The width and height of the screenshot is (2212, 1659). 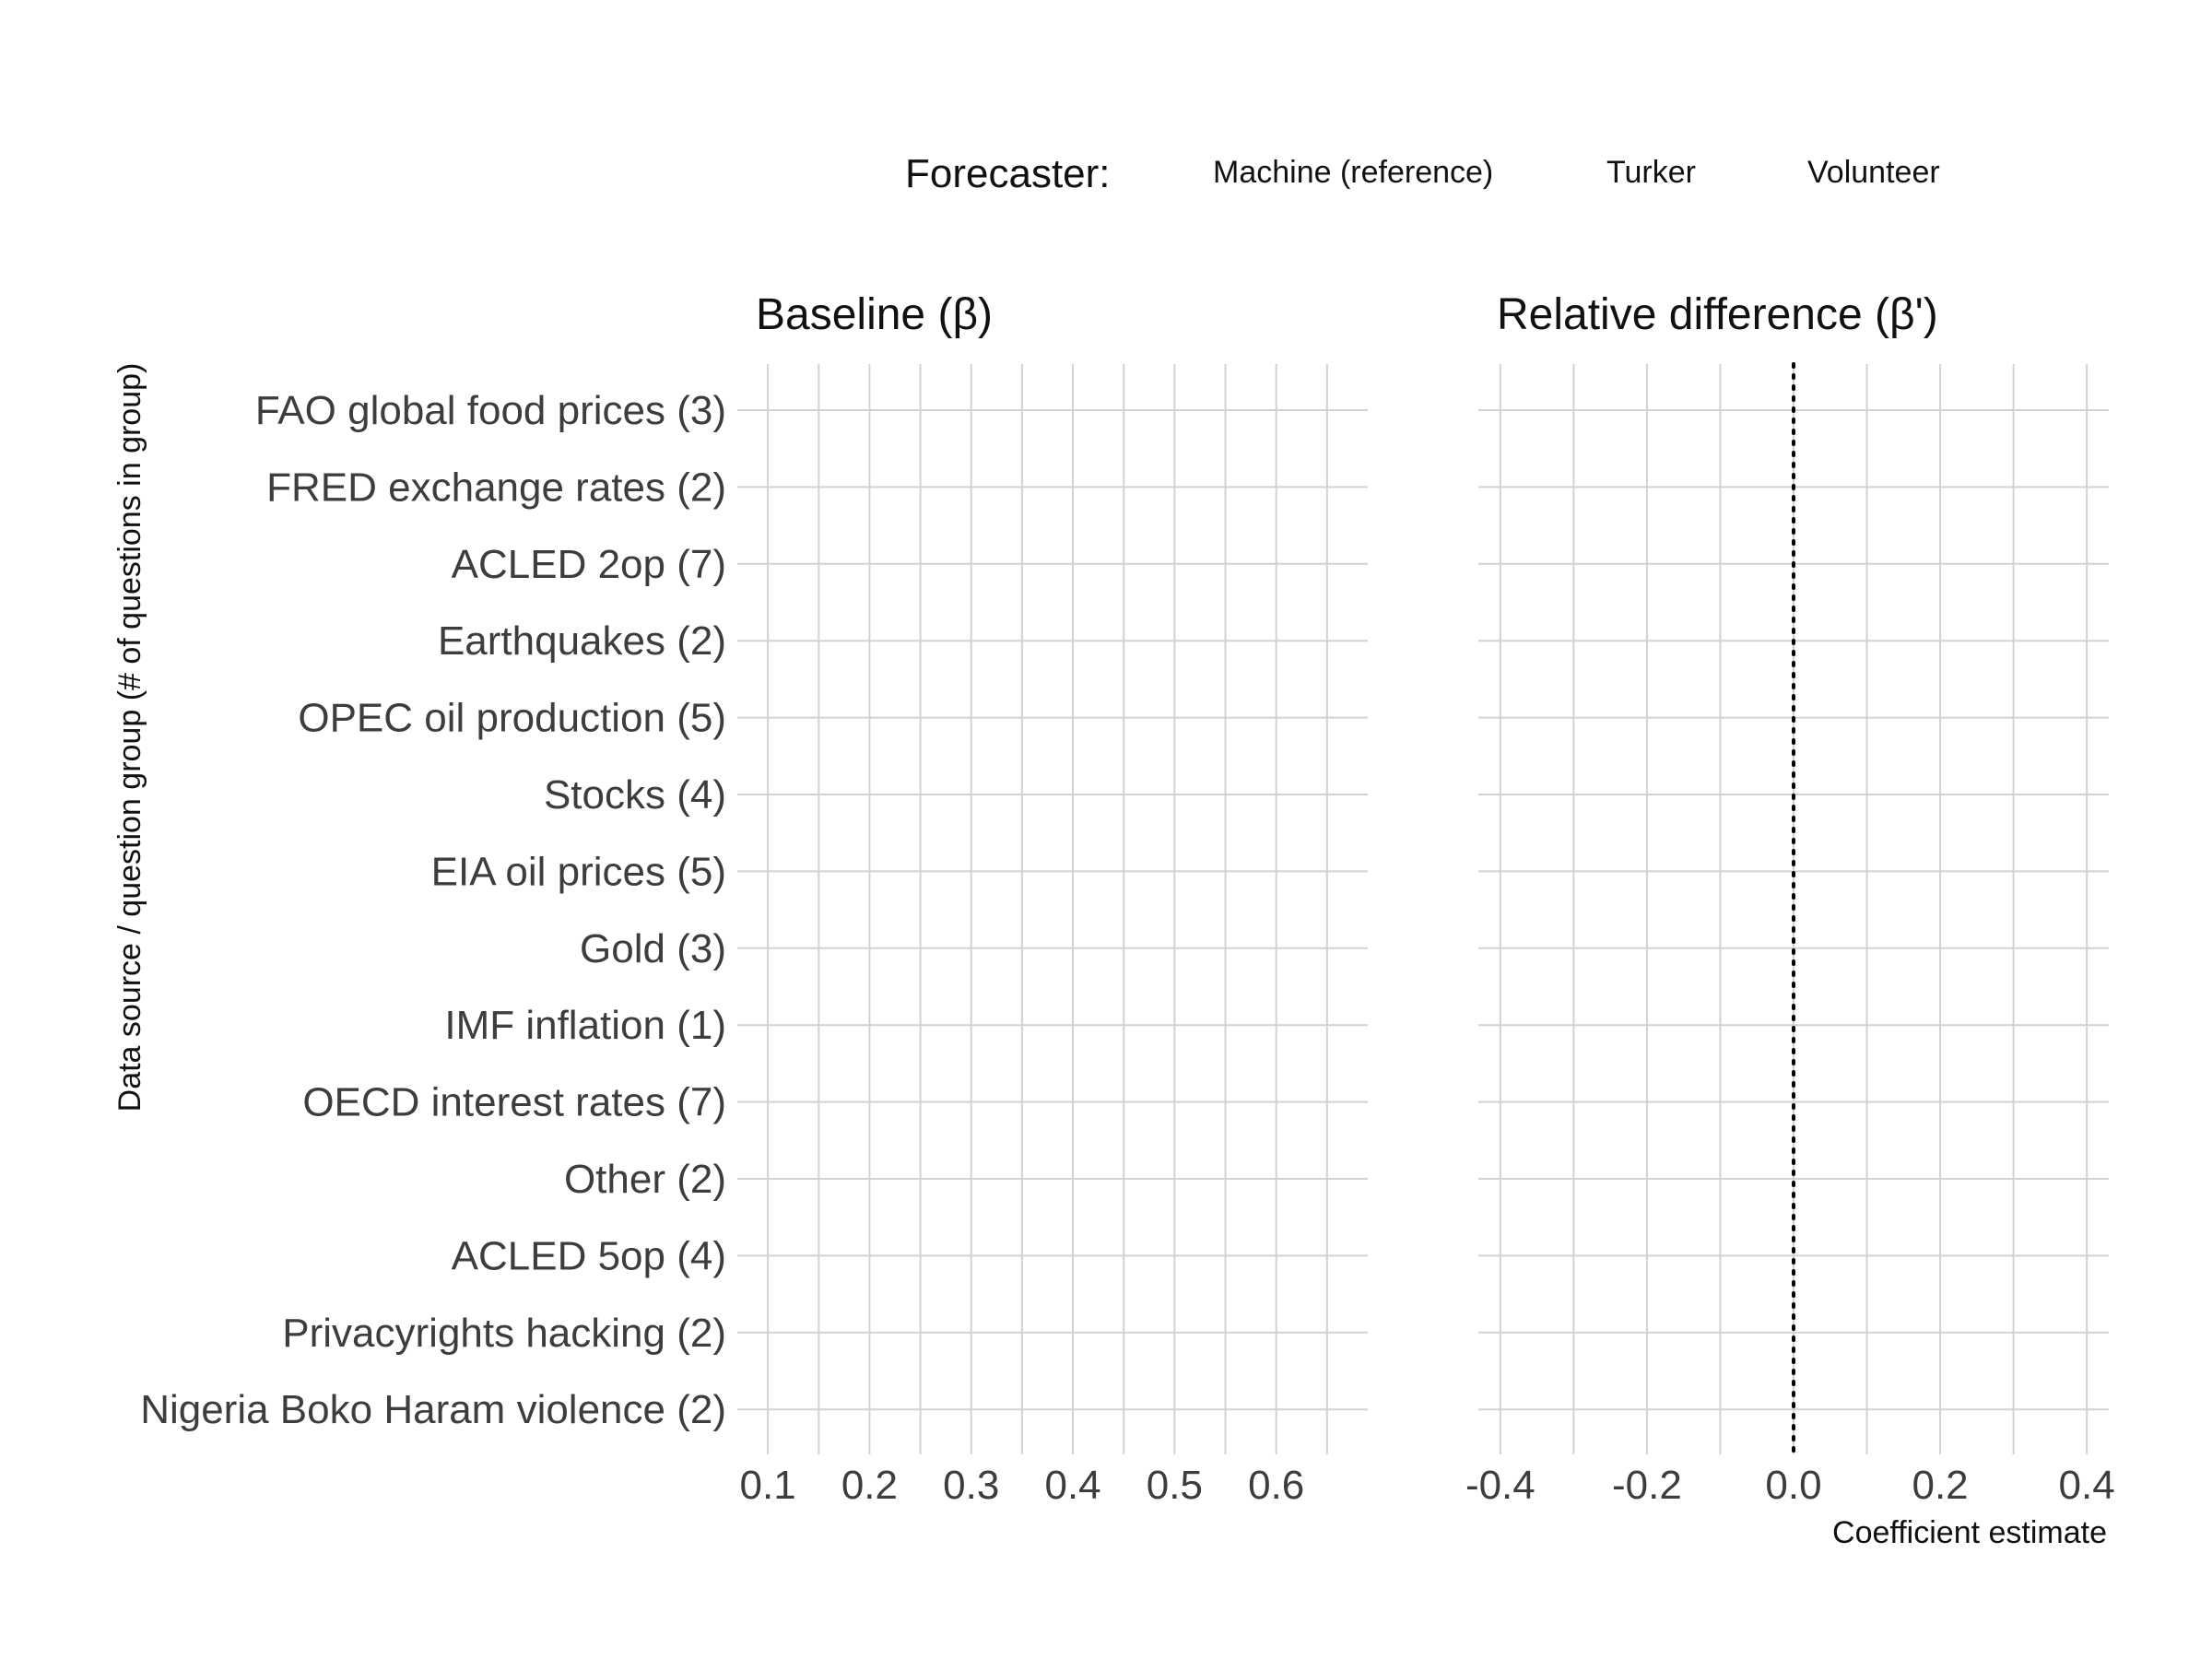 What do you see at coordinates (514, 1102) in the screenshot?
I see `category-label: OECD interest rates (7)` at bounding box center [514, 1102].